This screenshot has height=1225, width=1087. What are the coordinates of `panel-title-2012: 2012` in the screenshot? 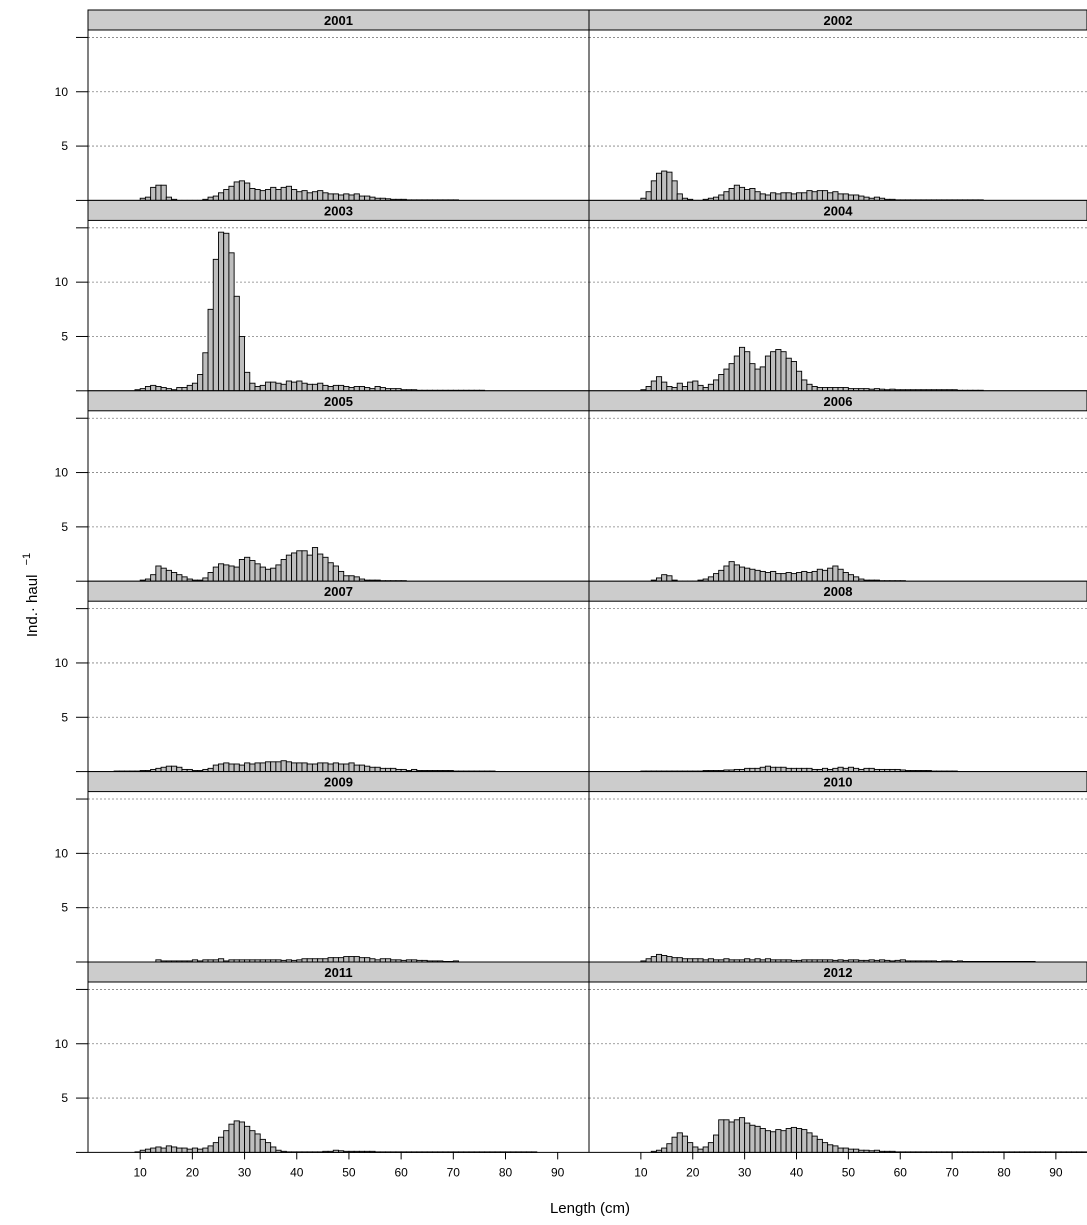 It's located at (838, 972).